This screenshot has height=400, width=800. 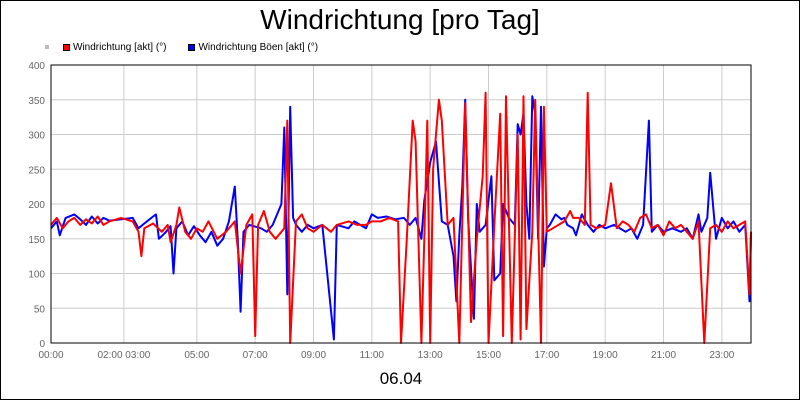 What do you see at coordinates (47, 47) in the screenshot?
I see `legend-marker-icon` at bounding box center [47, 47].